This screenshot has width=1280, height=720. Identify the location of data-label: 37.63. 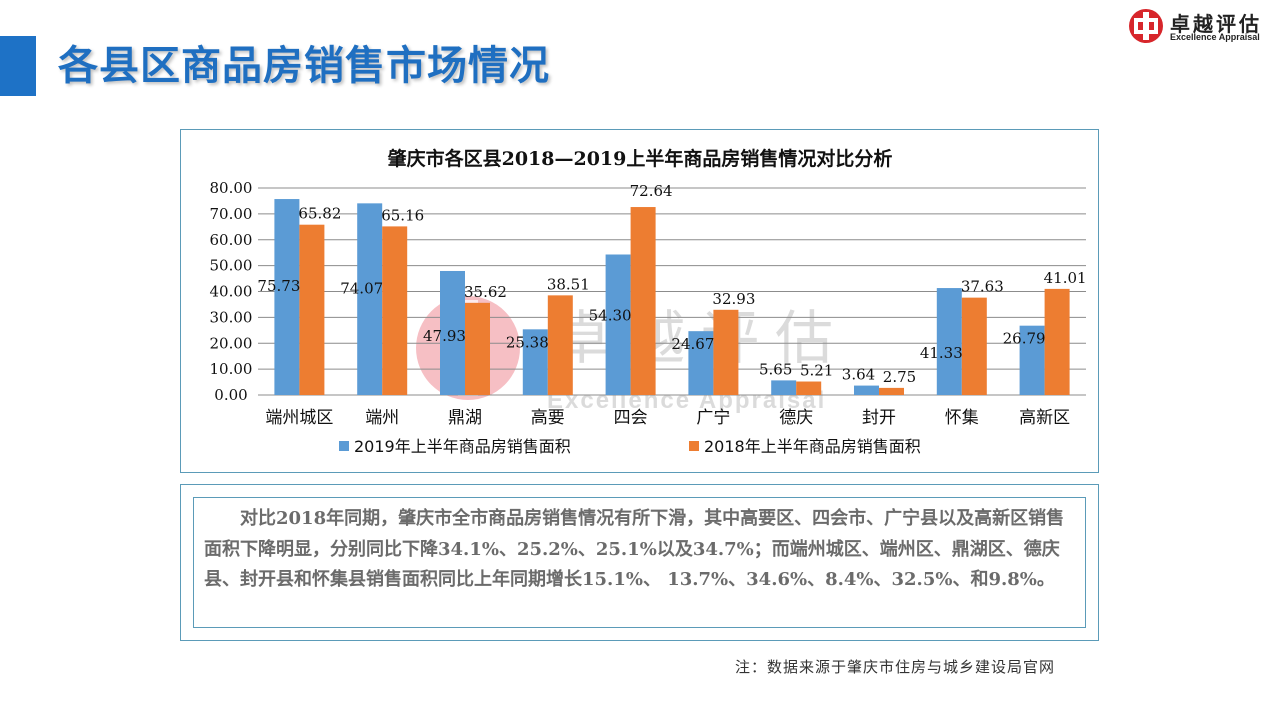
(982, 287).